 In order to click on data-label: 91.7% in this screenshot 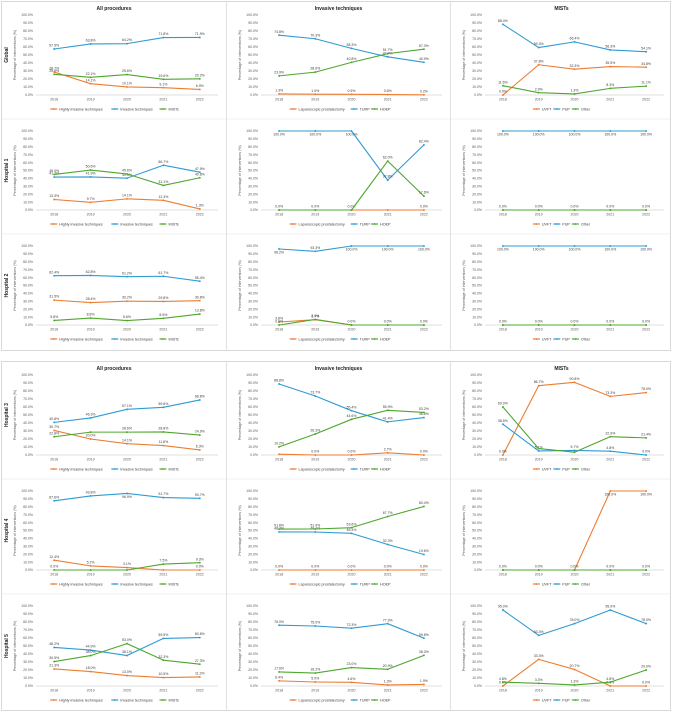, I will do `click(163, 494)`.